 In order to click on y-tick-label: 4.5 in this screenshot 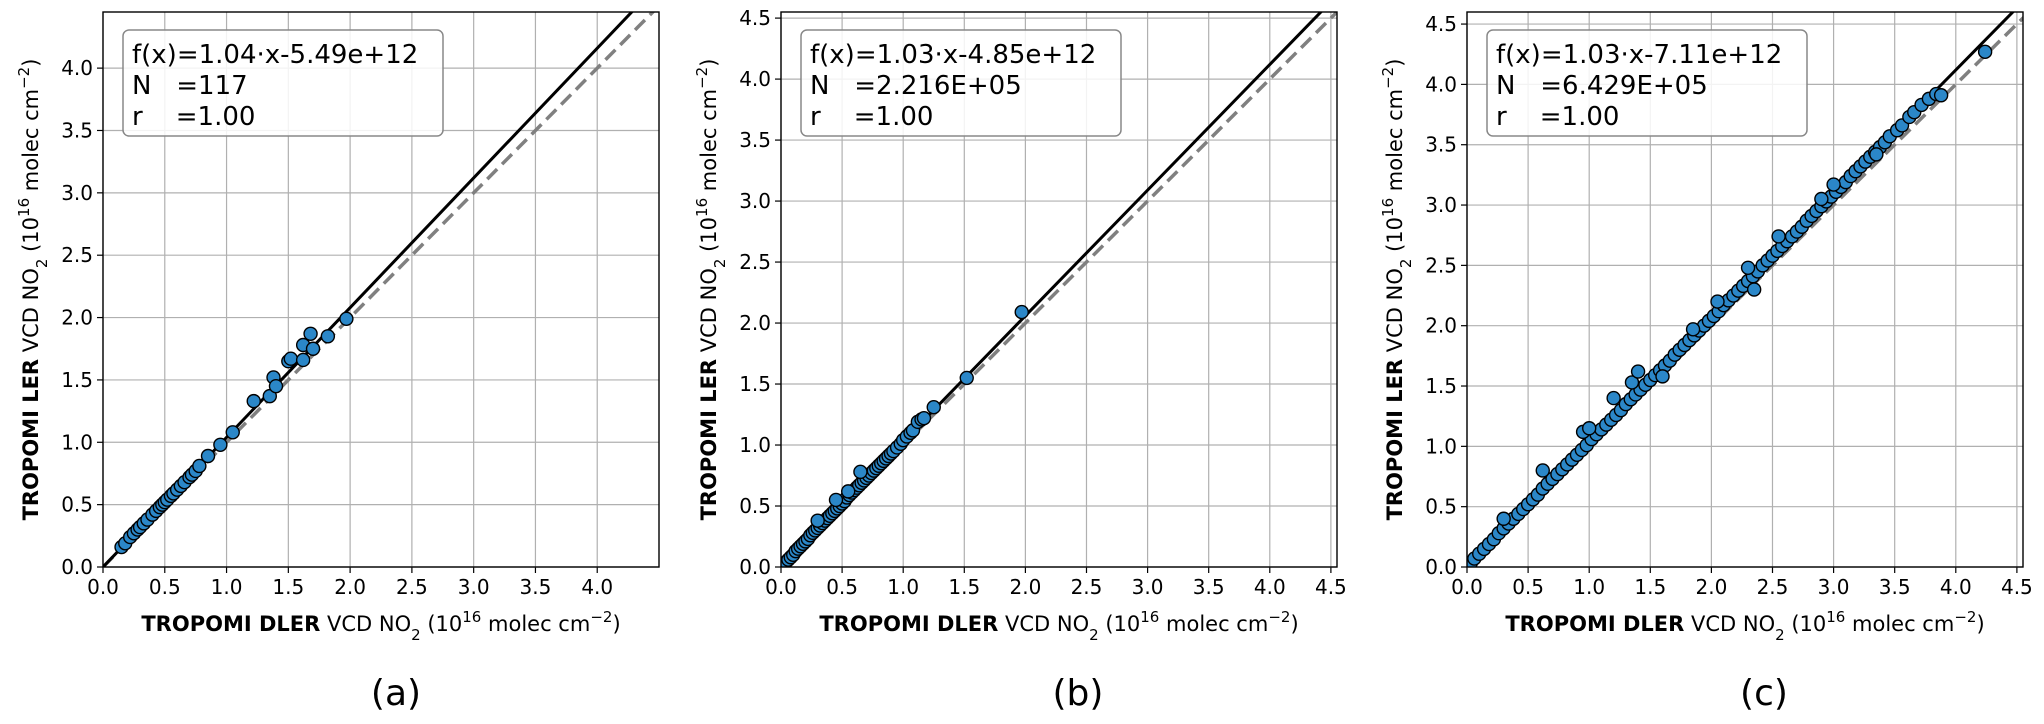, I will do `click(1441, 24)`.